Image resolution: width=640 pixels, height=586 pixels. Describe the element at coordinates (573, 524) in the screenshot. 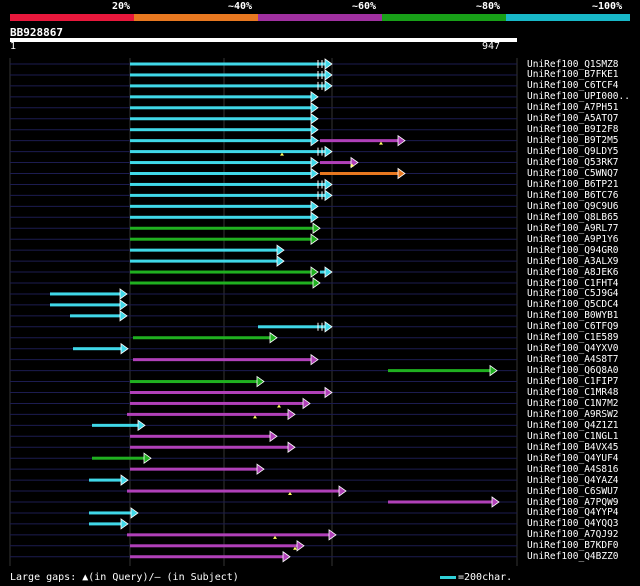

I see `hit-label: UniRef100_Q4YQQ3` at that location.